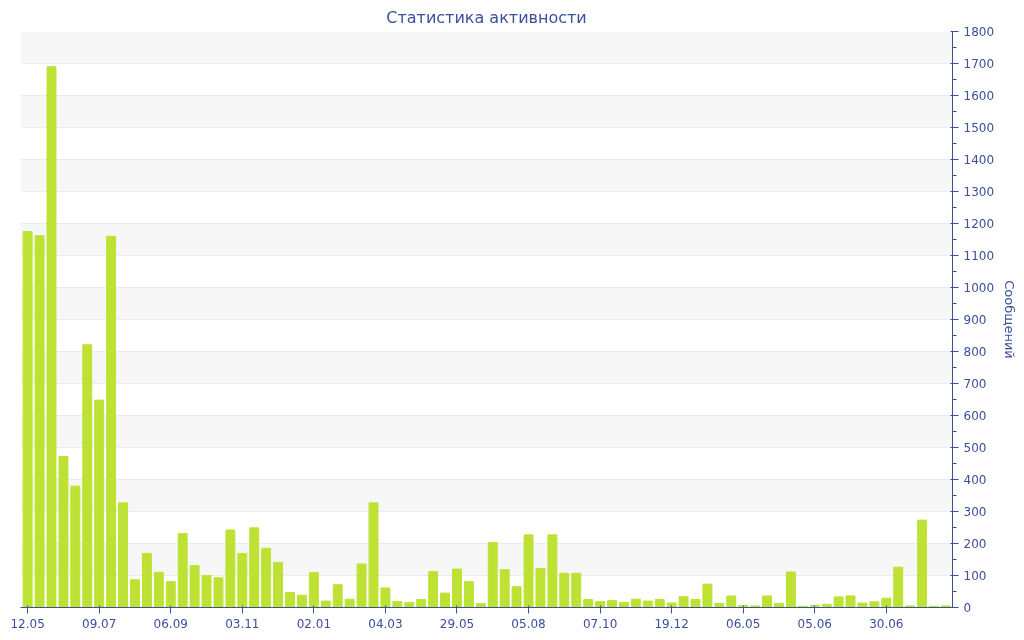  What do you see at coordinates (975, 448) in the screenshot?
I see `y-tick-label: 500` at bounding box center [975, 448].